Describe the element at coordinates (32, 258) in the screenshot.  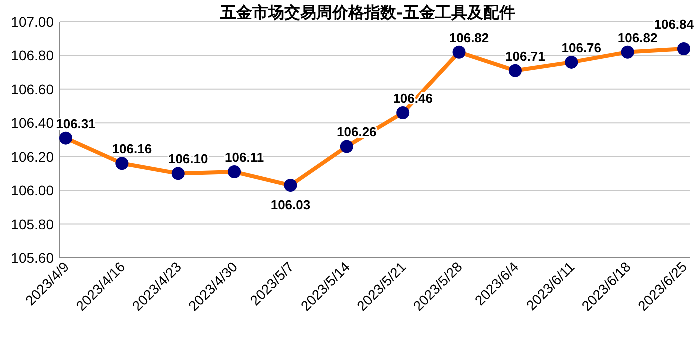
I see `y-tick-label: 105.60` at that location.